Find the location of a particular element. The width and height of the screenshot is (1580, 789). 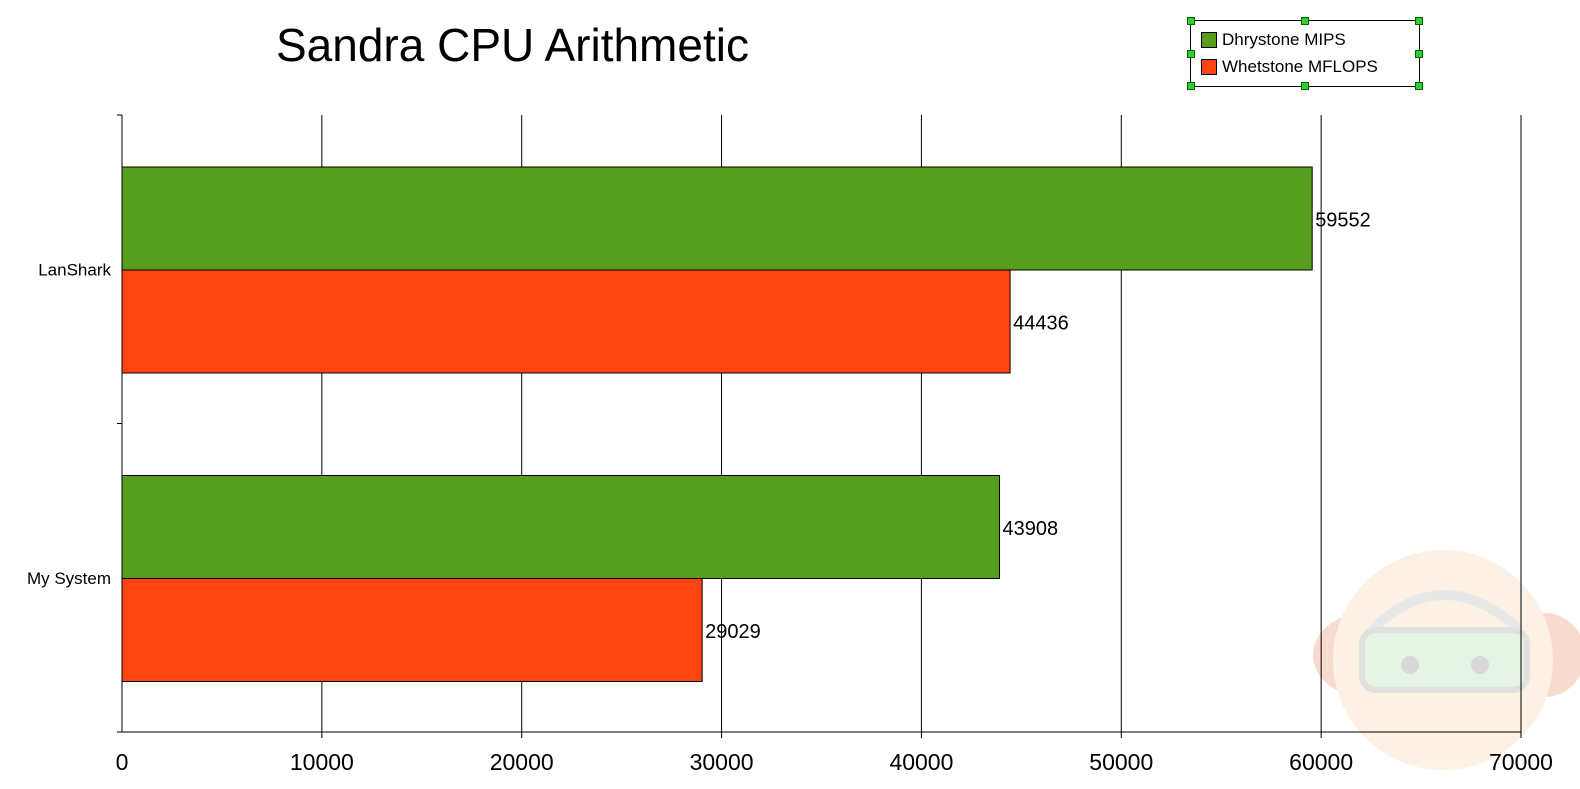

data-label: 43908 is located at coordinates (1031, 529).